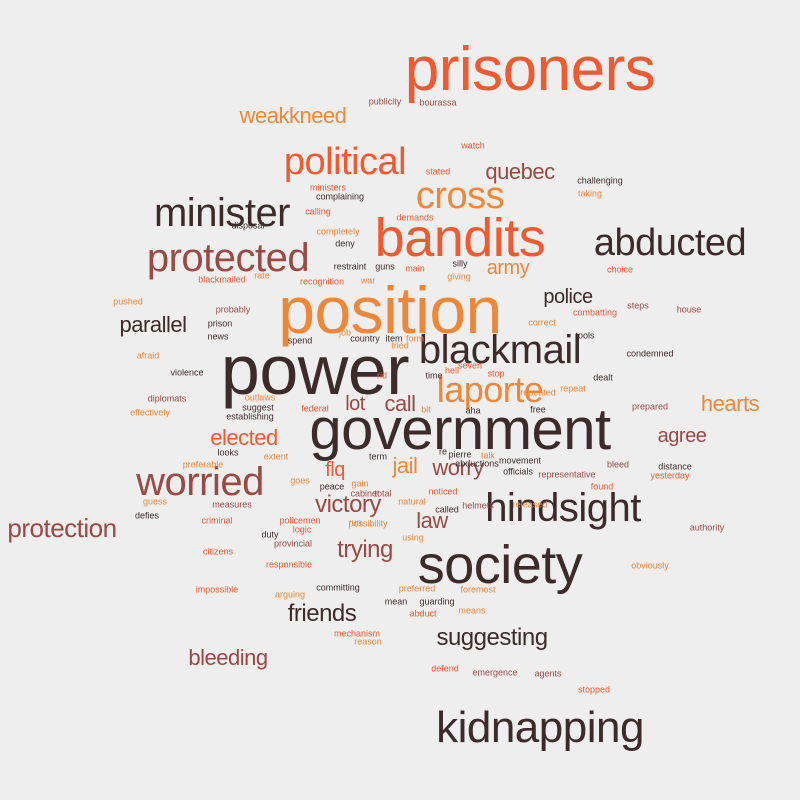 This screenshot has height=800, width=800. I want to click on word-emergence: emergence, so click(495, 672).